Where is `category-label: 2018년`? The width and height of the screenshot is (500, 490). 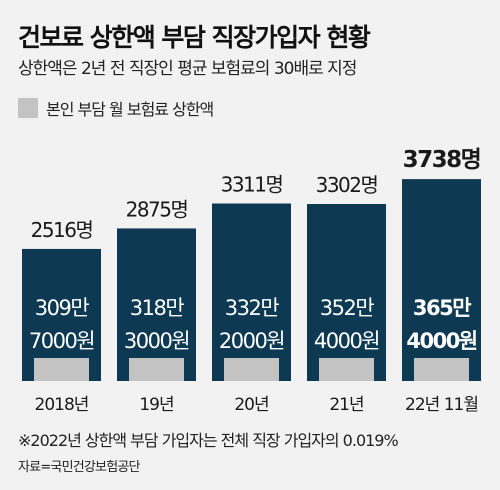 category-label: 2018년 is located at coordinates (62, 405).